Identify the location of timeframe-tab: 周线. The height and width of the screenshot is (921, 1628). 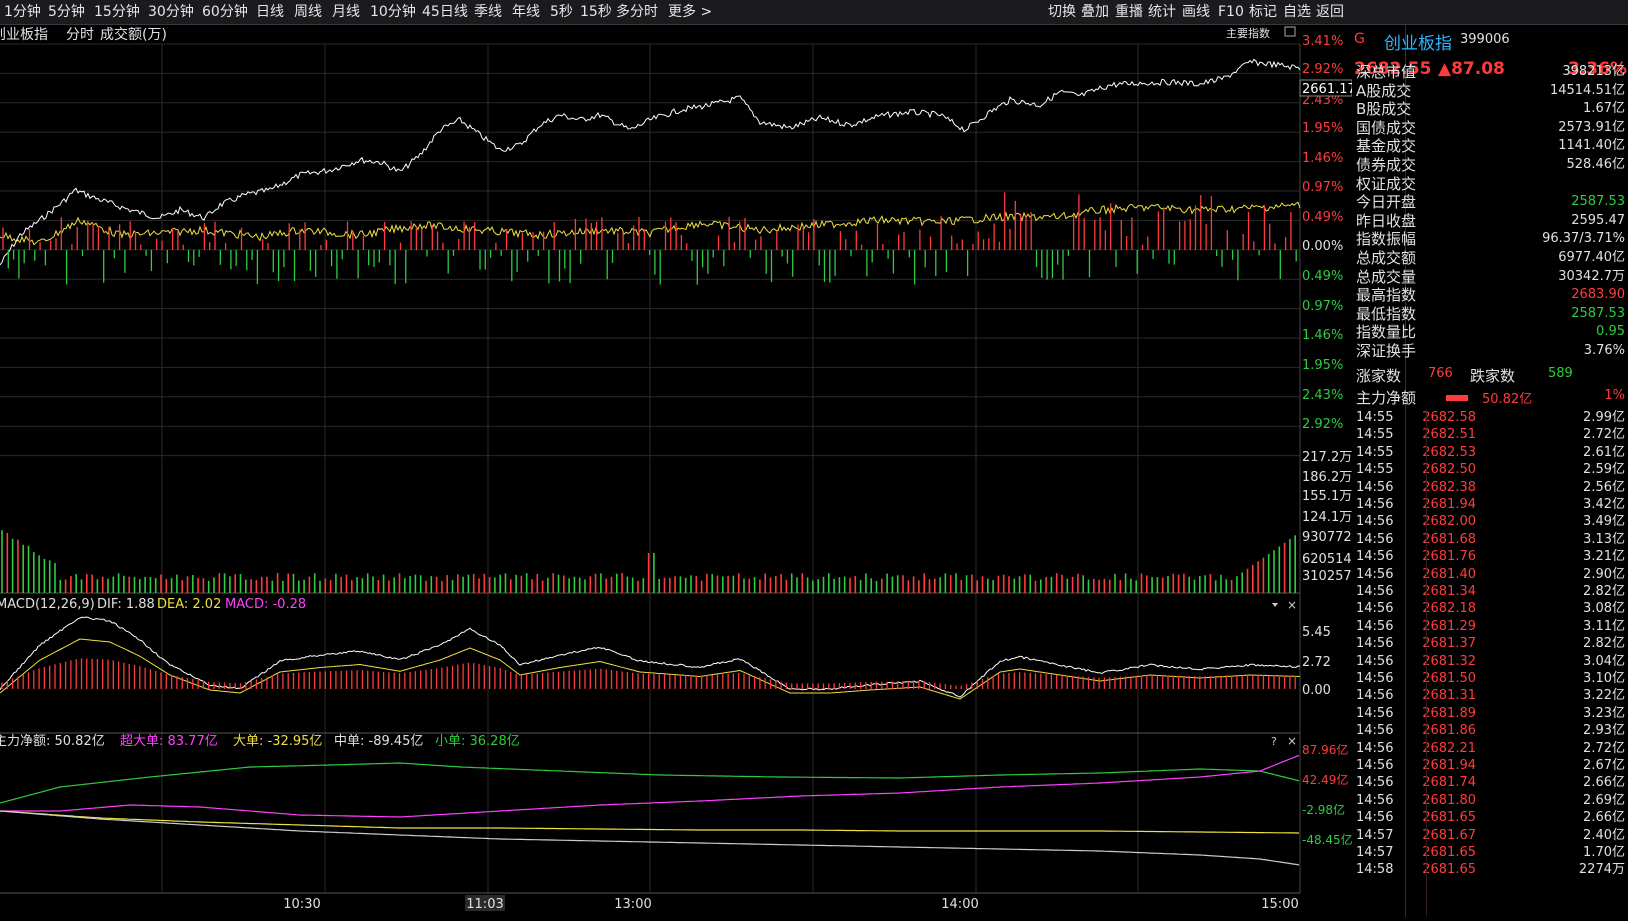
(308, 12).